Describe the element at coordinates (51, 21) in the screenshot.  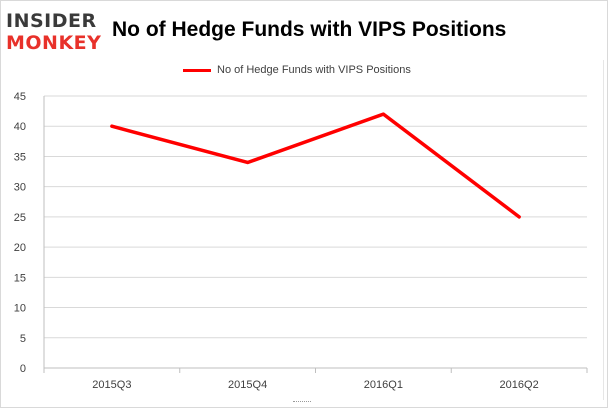
I see `logo-top-text: INSIDER` at that location.